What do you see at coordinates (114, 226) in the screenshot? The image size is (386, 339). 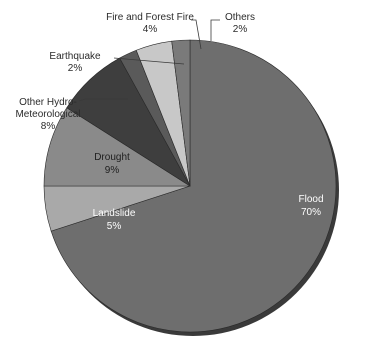 I see `slice-value-landslide: 5%` at bounding box center [114, 226].